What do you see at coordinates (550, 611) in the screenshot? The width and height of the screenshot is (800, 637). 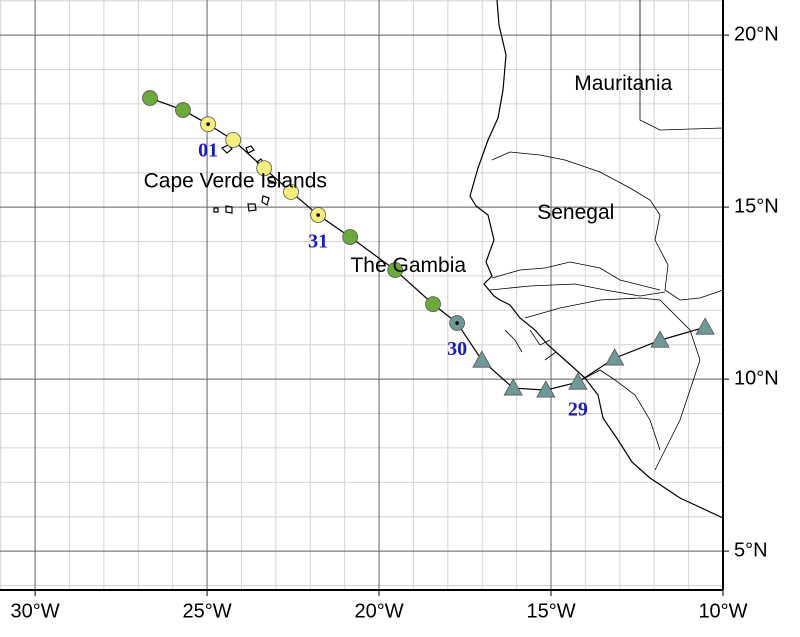 I see `x-tick-label: 15°W` at bounding box center [550, 611].